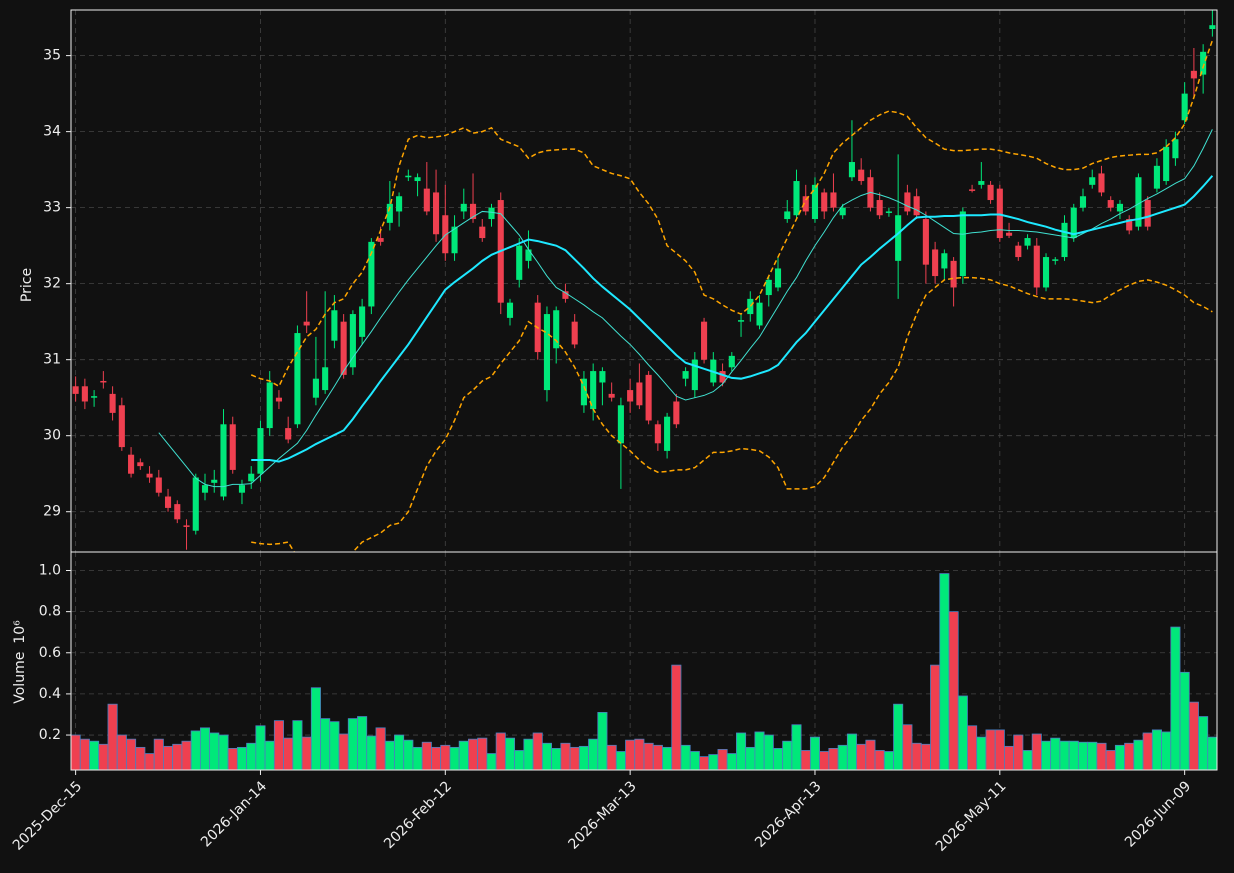 This screenshot has height=873, width=1234. What do you see at coordinates (50, 694) in the screenshot?
I see `volume-tick-label: 0.4` at bounding box center [50, 694].